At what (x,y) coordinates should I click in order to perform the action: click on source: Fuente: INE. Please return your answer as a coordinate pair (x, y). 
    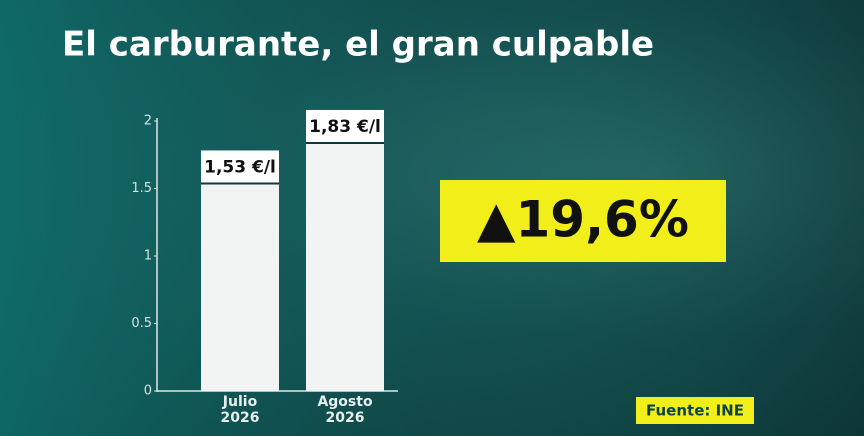
    Looking at the image, I should click on (695, 411).